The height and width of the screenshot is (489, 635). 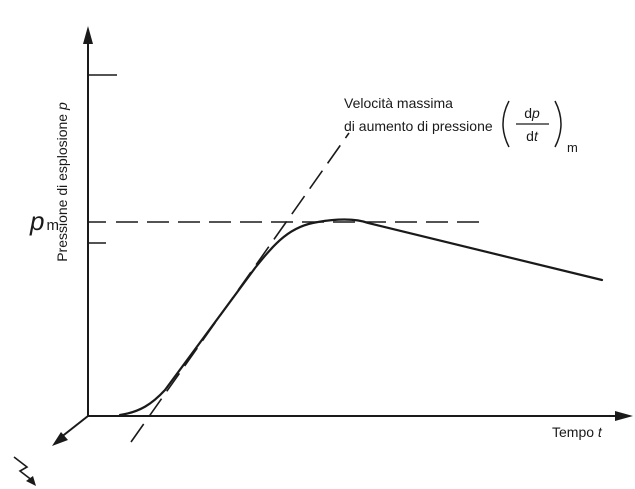 I want to click on fraction-denominator: dt, so click(x=532, y=136).